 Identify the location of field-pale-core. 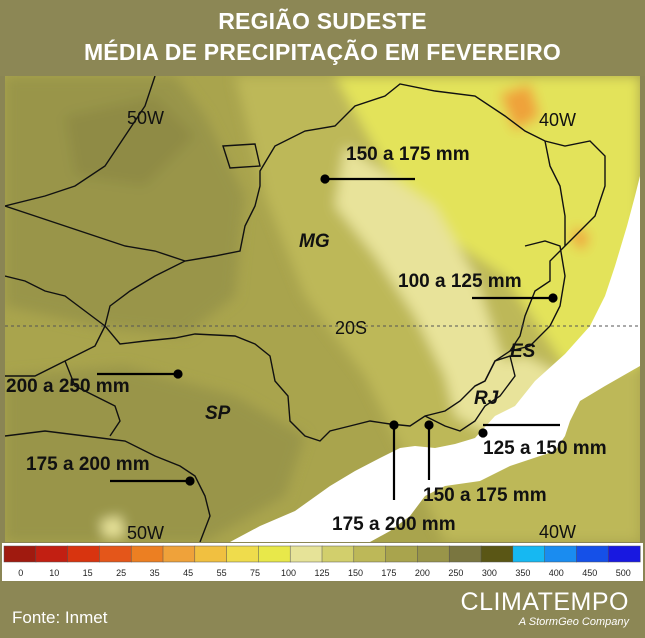
(420, 281).